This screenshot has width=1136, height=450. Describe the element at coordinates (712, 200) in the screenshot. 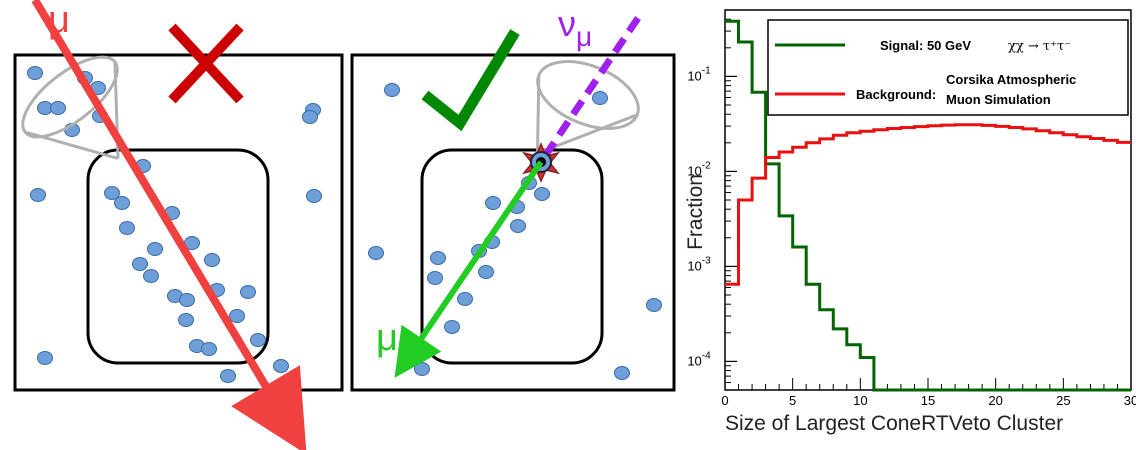

I see `y-axis-ticks: 10⁻⁴ 10⁻³ 10⁻² 10⁻¹` at that location.